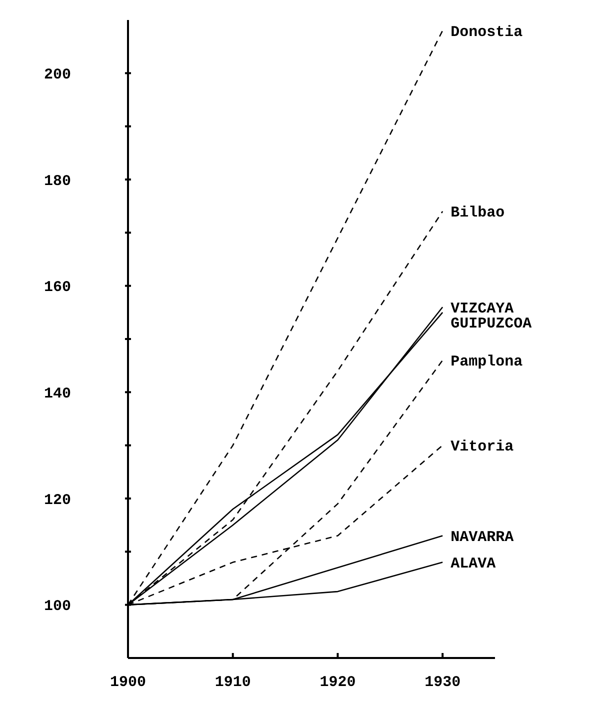 Image resolution: width=613 pixels, height=712 pixels. I want to click on y-tick-label: 100, so click(58, 607).